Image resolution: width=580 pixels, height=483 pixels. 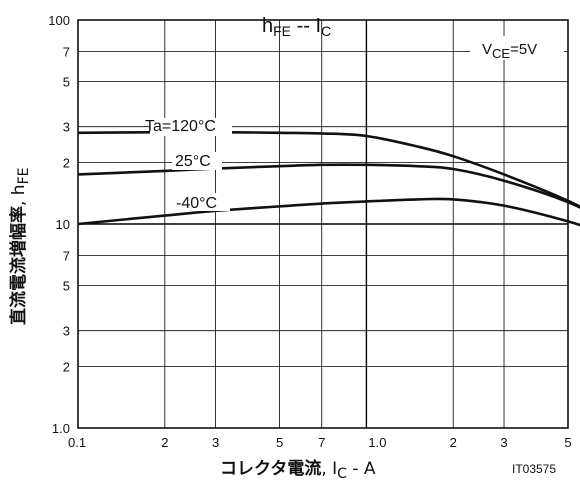 What do you see at coordinates (377, 442) in the screenshot?
I see `x-tick-label: 1.0` at bounding box center [377, 442].